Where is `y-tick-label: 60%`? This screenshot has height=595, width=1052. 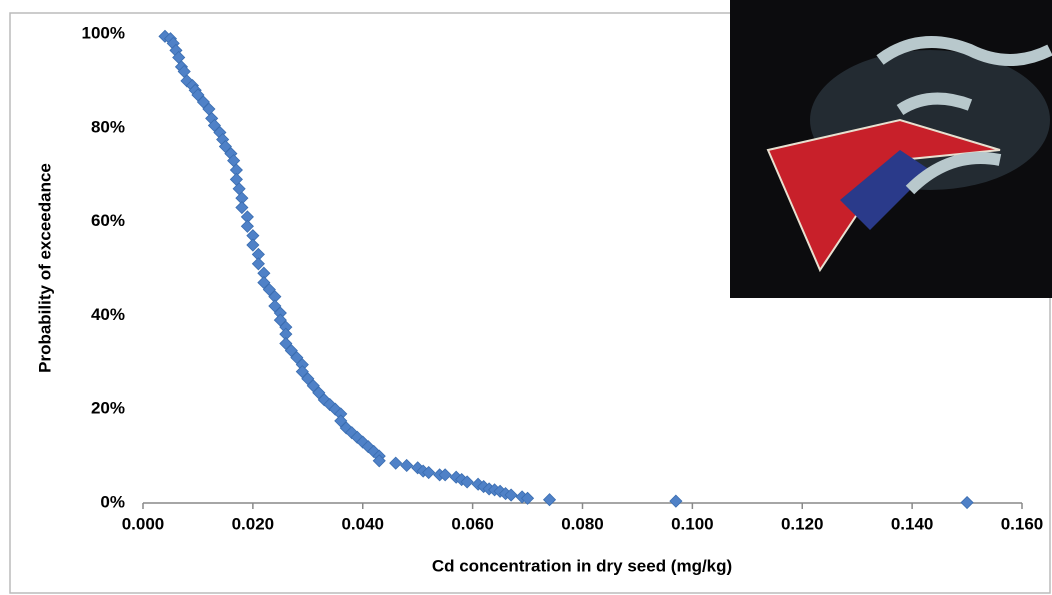 y-tick-label: 60% is located at coordinates (108, 220).